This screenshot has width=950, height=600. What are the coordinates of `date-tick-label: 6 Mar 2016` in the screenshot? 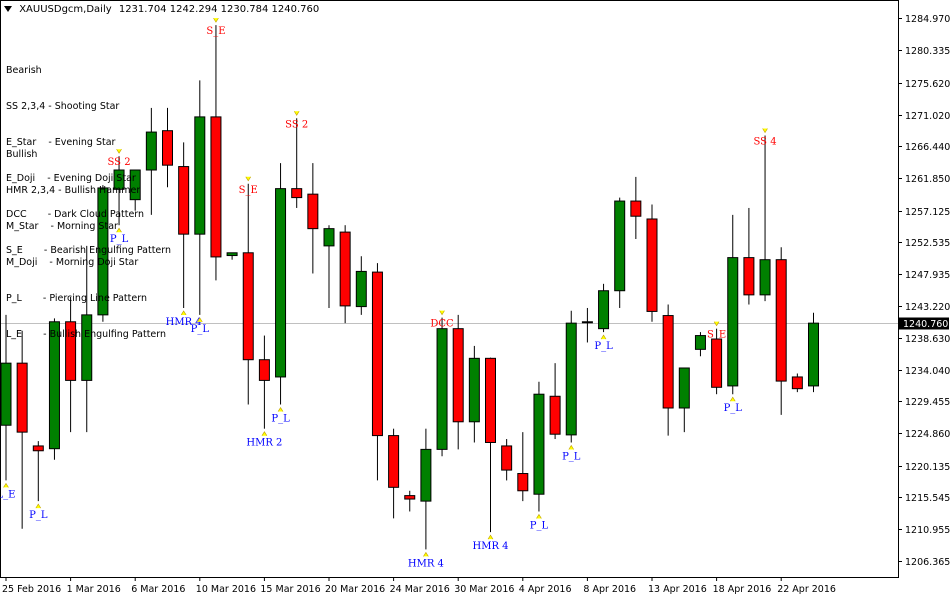 It's located at (158, 589).